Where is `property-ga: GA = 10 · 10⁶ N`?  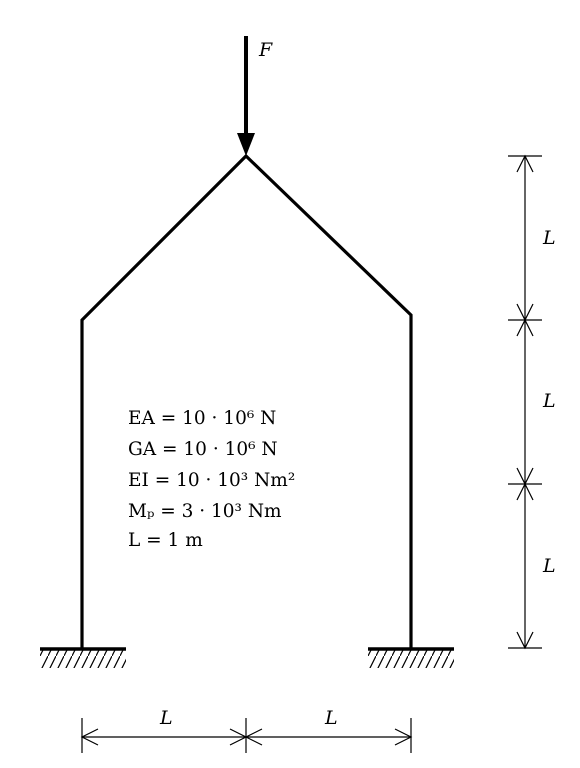
property-ga: GA = 10 · 10⁶ N is located at coordinates (203, 449).